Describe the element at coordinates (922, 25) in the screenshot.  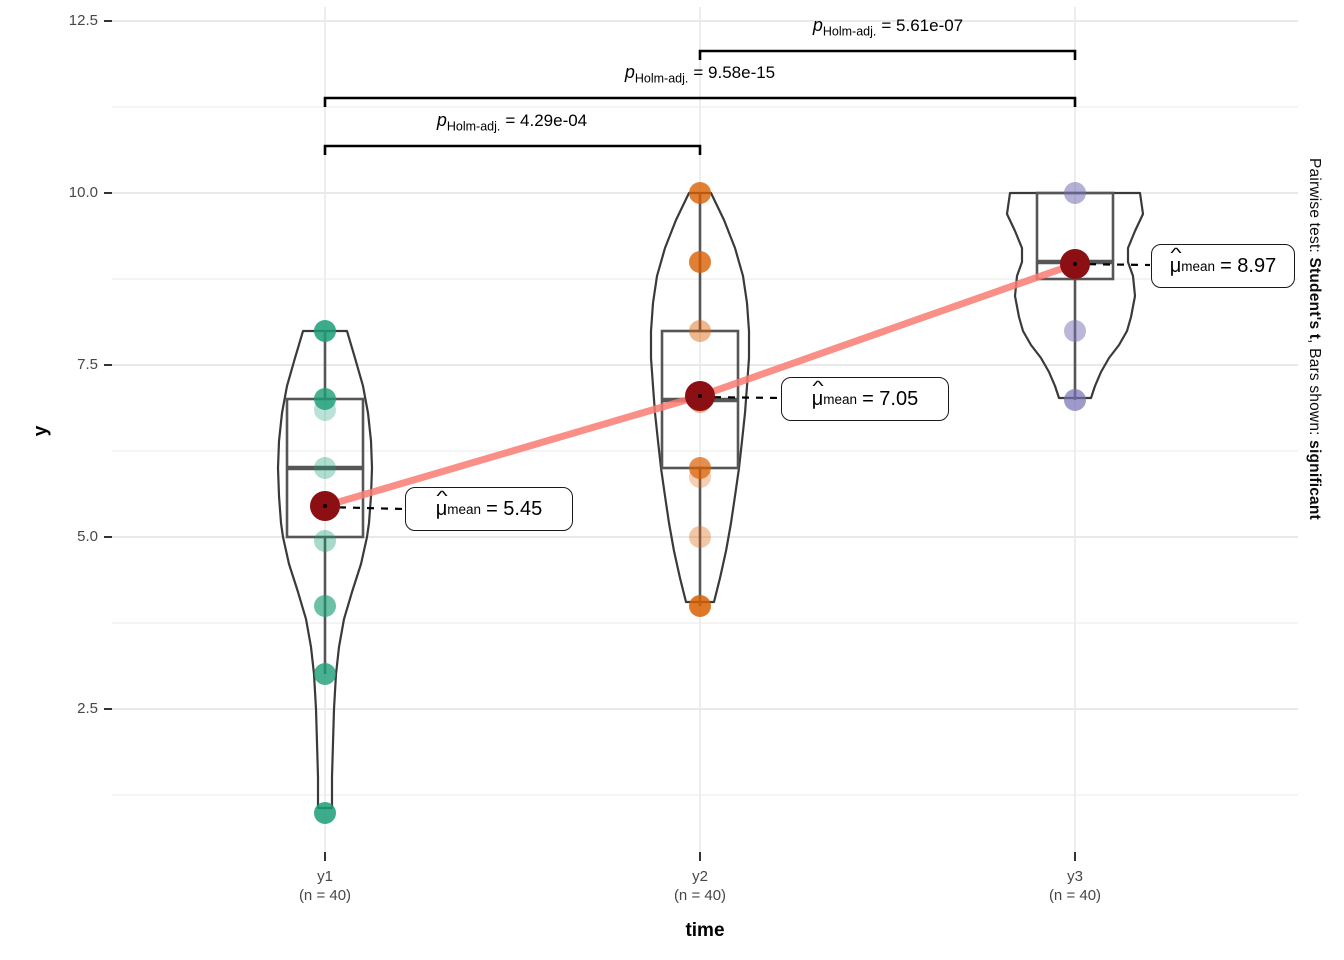
I see `p-value: = 5.61e-07` at that location.